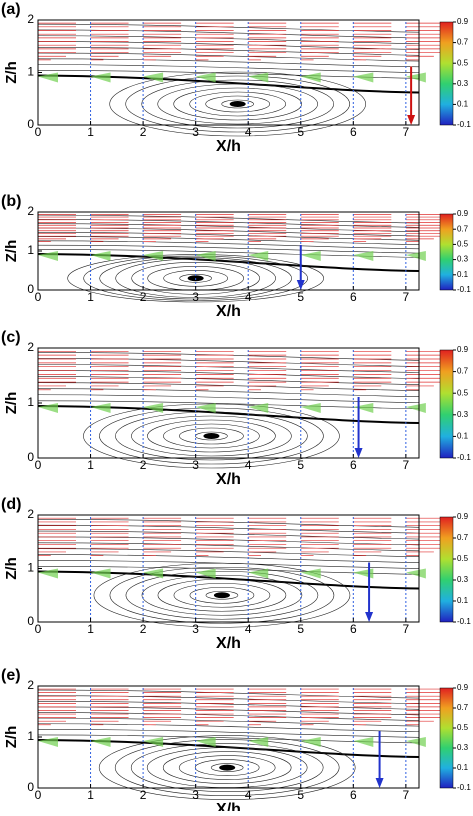 The image size is (473, 816). I want to click on colorbar-tick-label: 0.5, so click(463, 558).